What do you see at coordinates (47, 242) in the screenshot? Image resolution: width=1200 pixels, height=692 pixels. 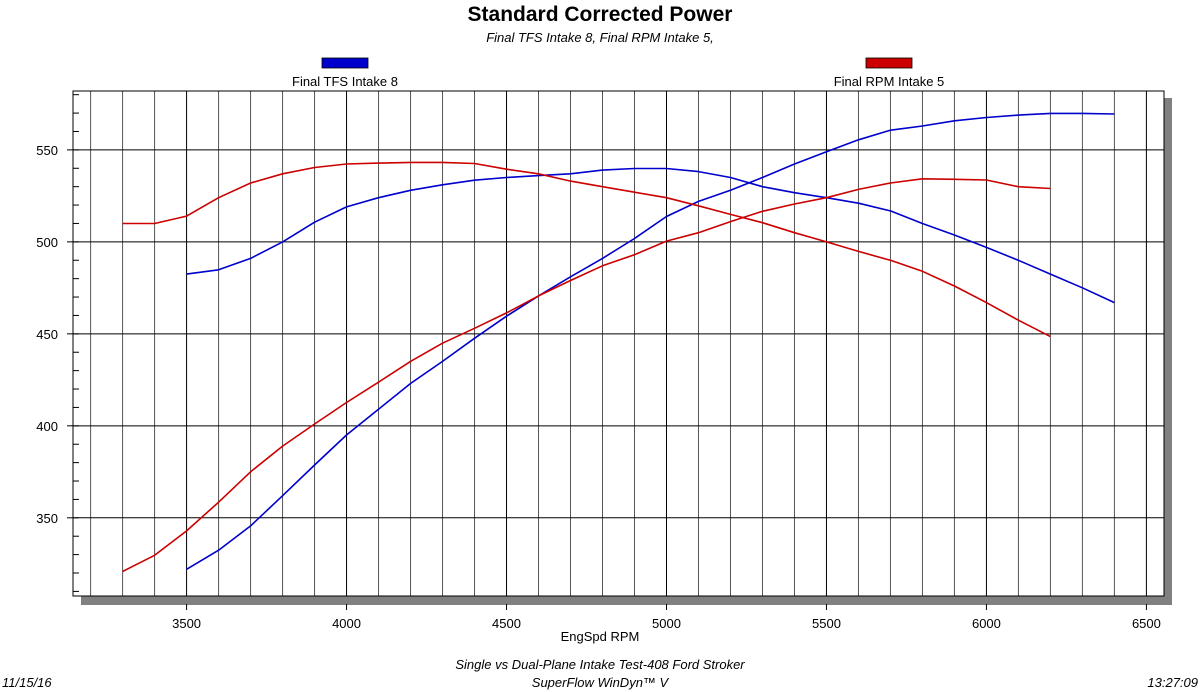 I see `y-tick-label: 500` at bounding box center [47, 242].